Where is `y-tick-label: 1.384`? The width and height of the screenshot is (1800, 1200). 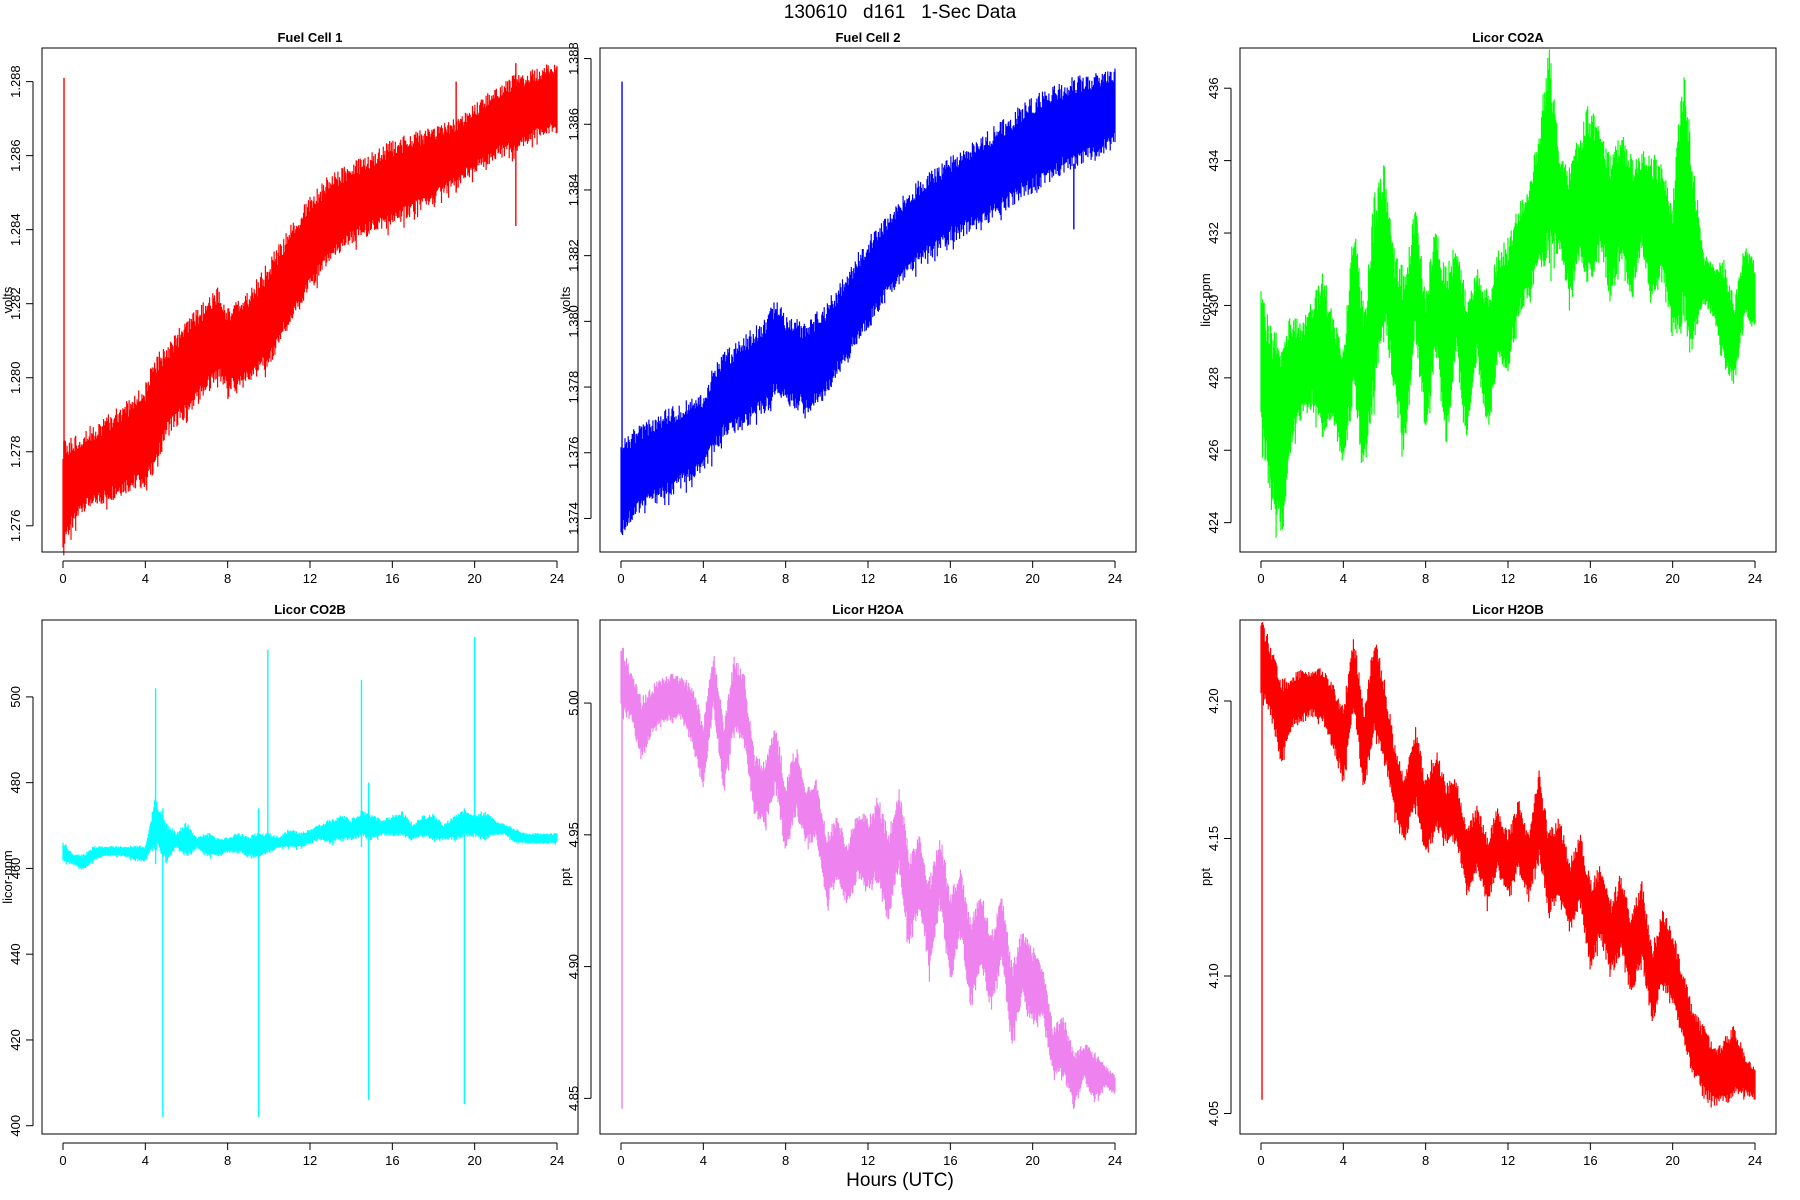
y-tick-label: 1.384 is located at coordinates (573, 190).